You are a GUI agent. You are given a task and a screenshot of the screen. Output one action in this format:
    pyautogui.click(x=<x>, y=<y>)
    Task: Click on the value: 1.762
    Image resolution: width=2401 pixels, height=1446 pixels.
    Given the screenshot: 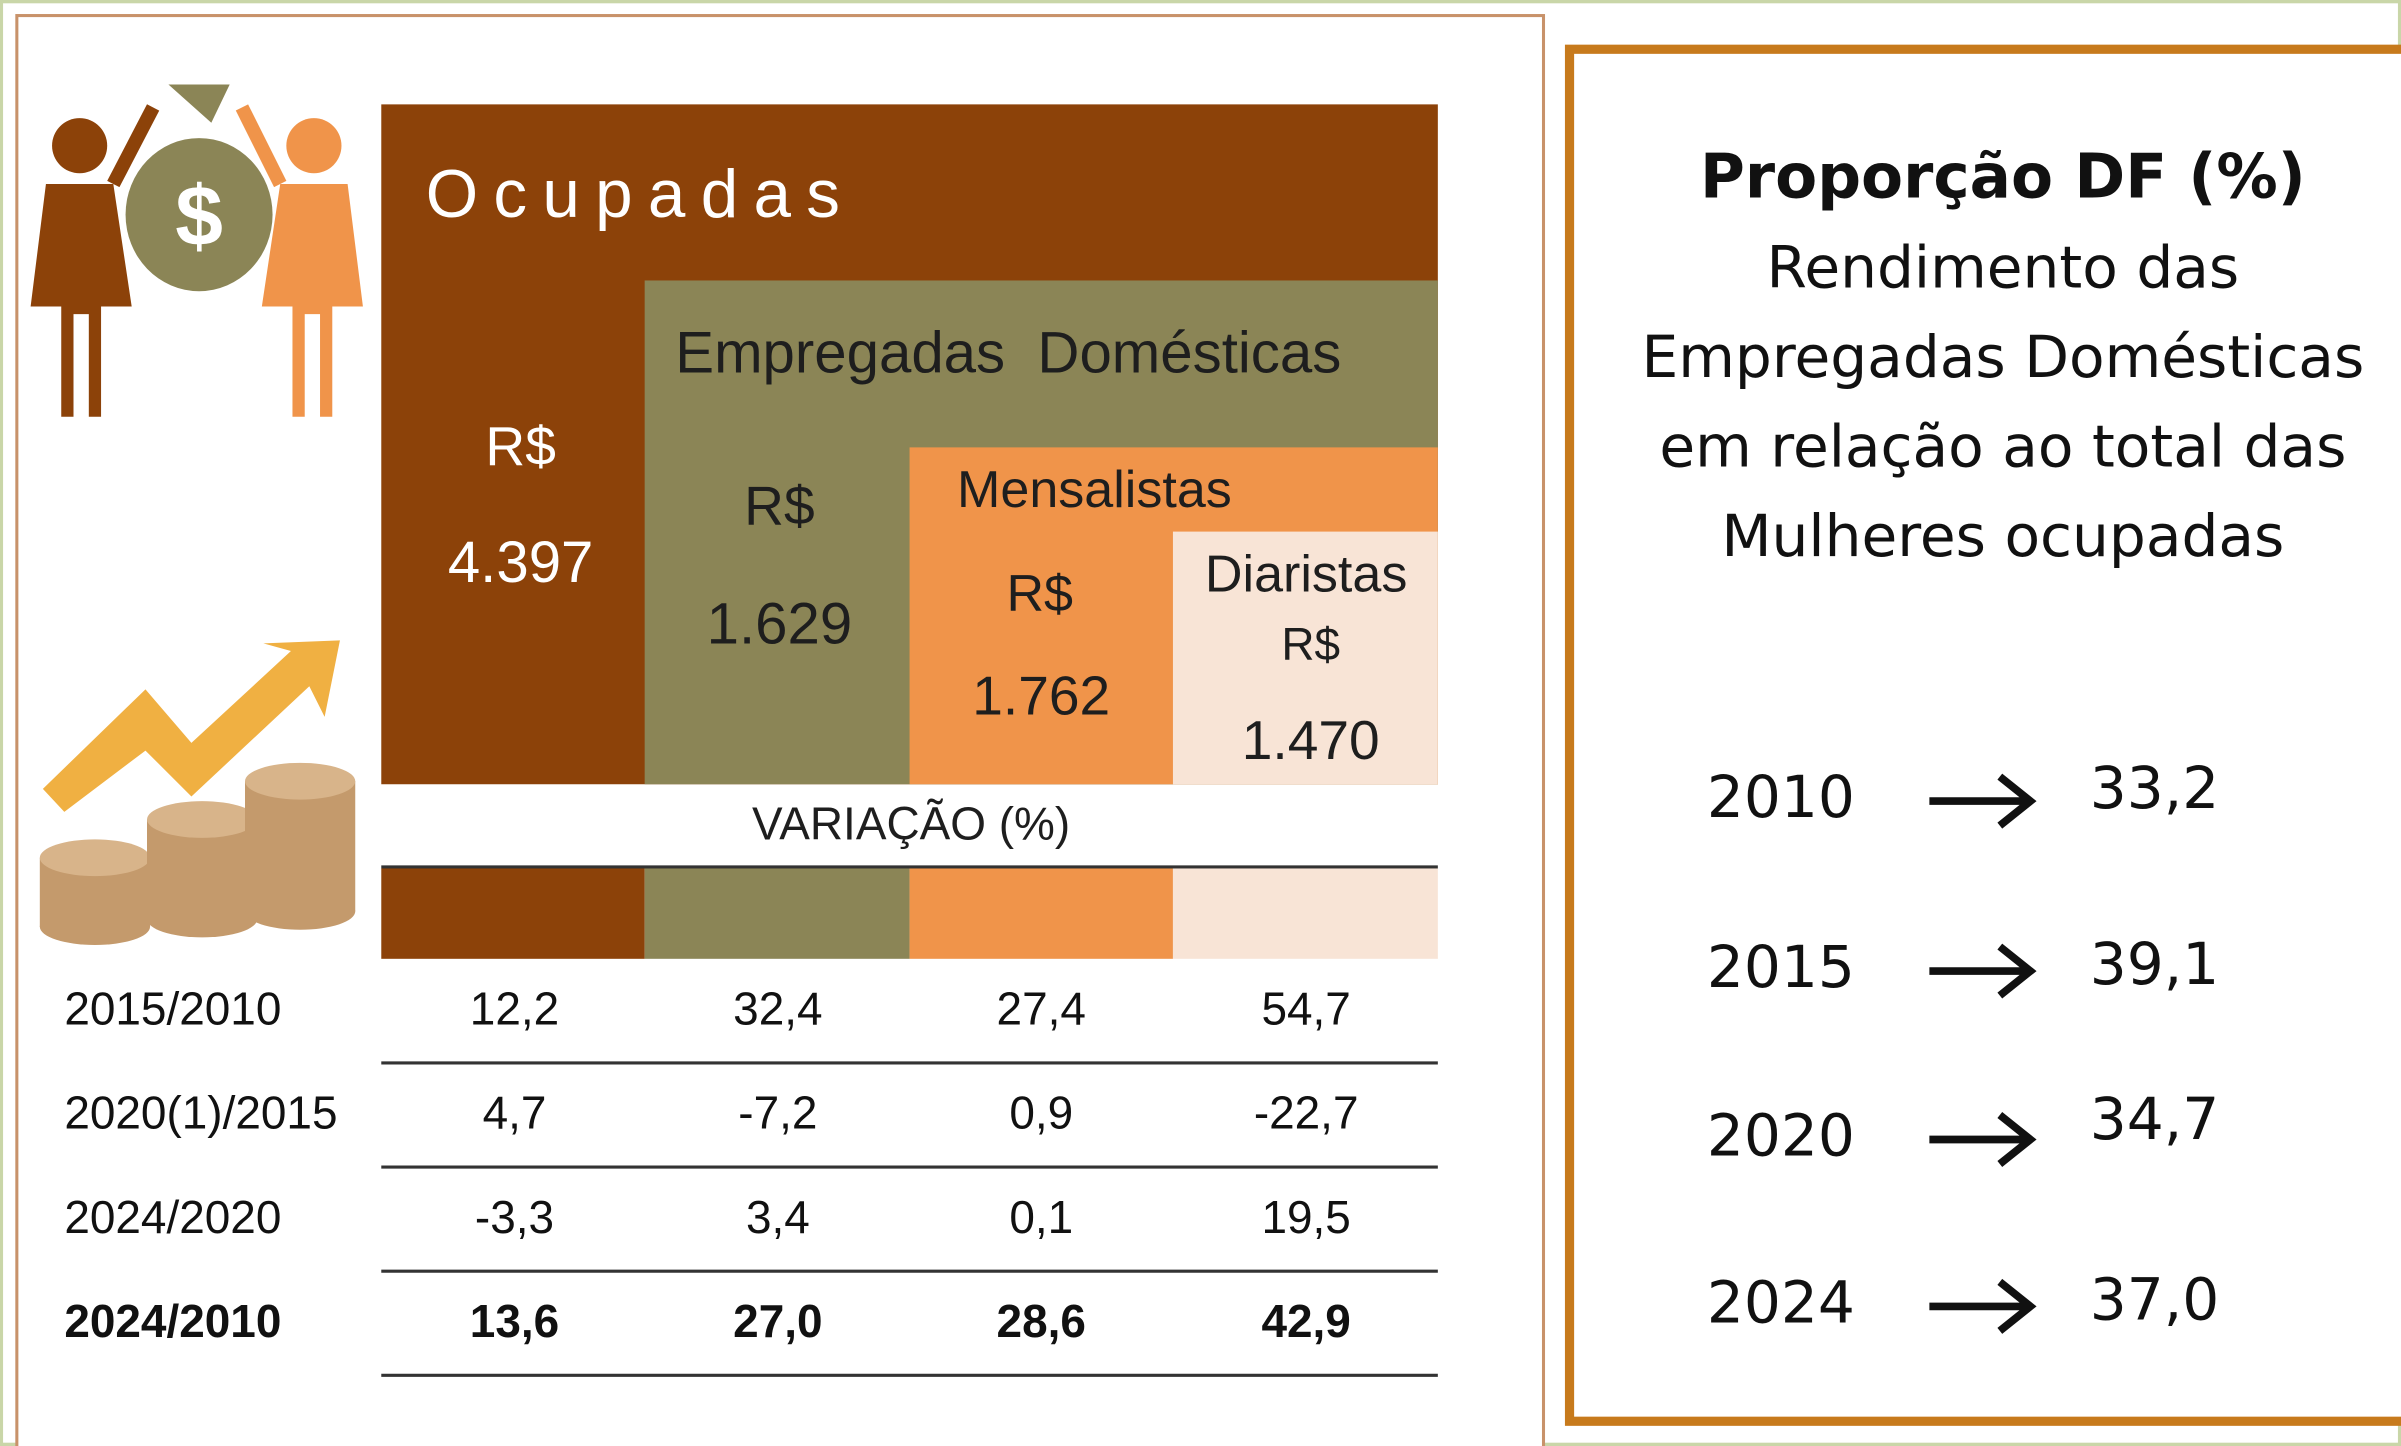 What is the action you would take?
    pyautogui.click(x=1041, y=696)
    